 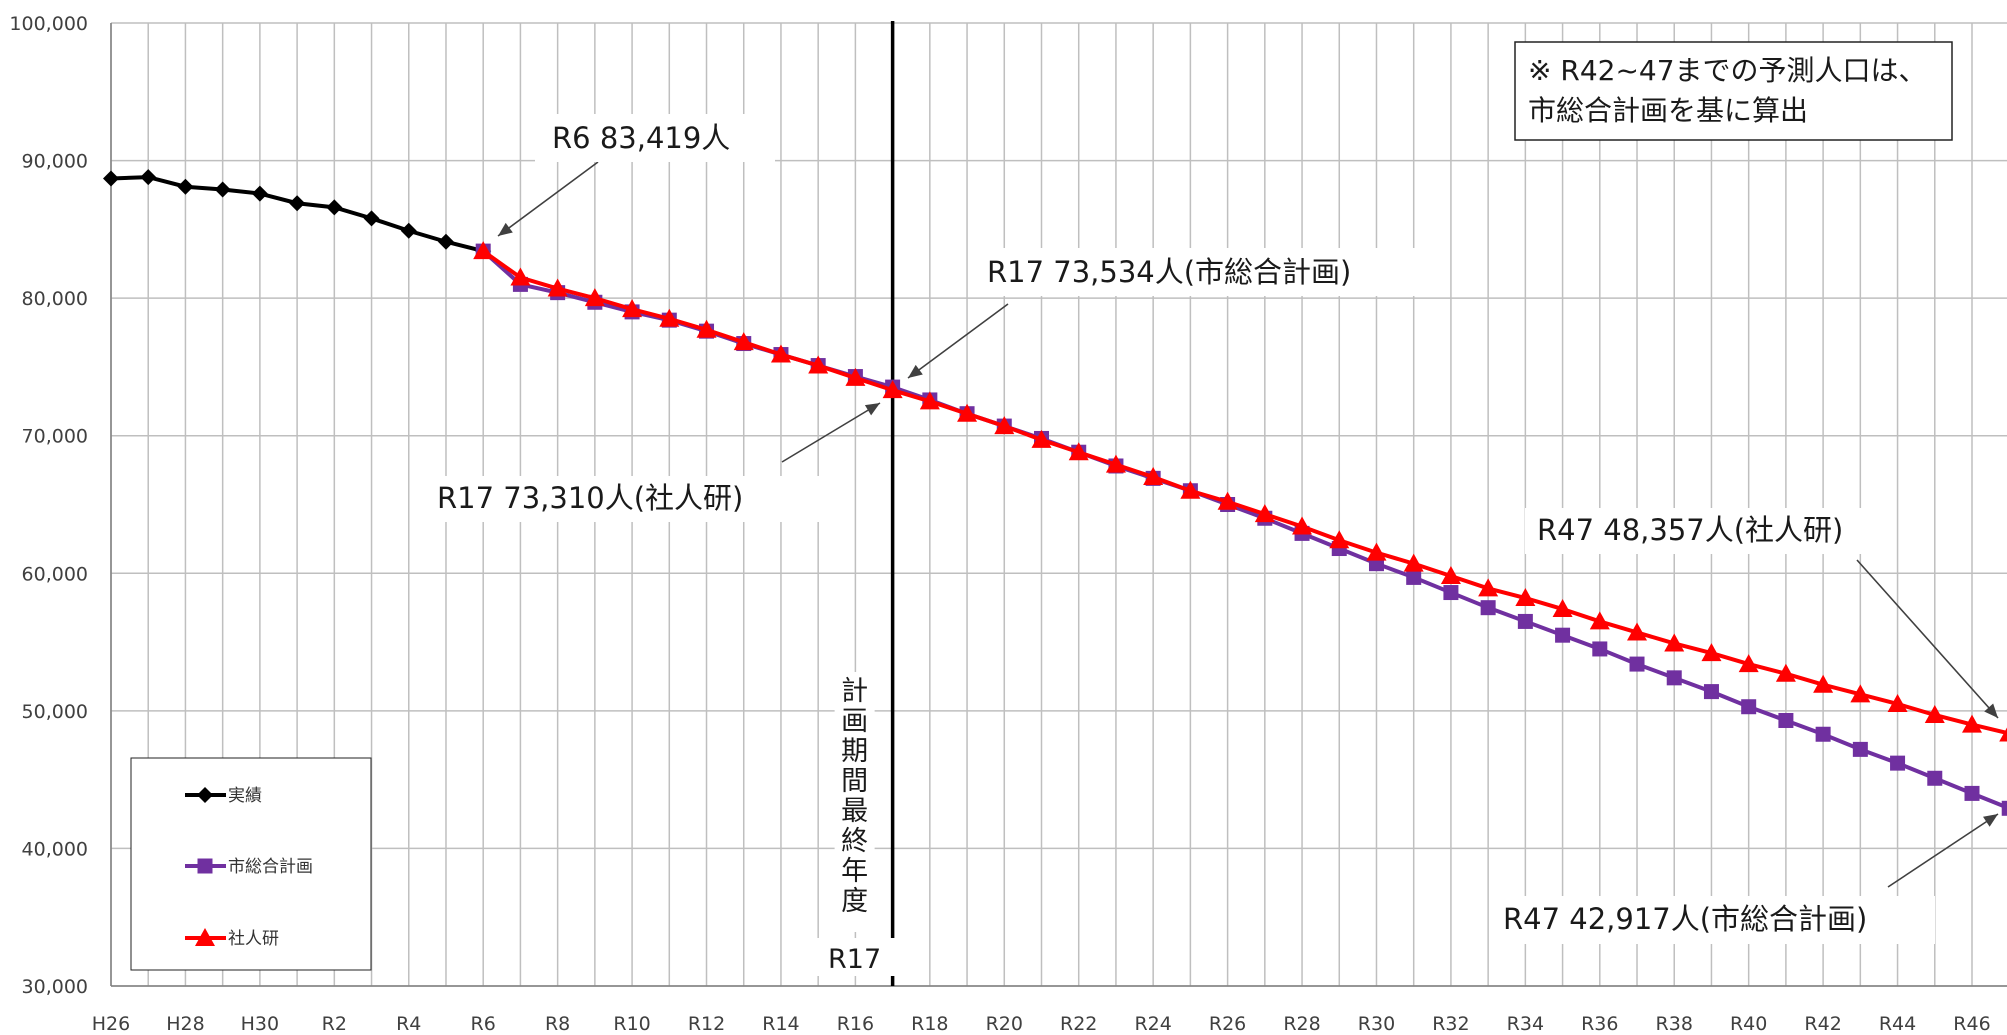 What do you see at coordinates (55, 987) in the screenshot?
I see `y-tick-label: 30,000` at bounding box center [55, 987].